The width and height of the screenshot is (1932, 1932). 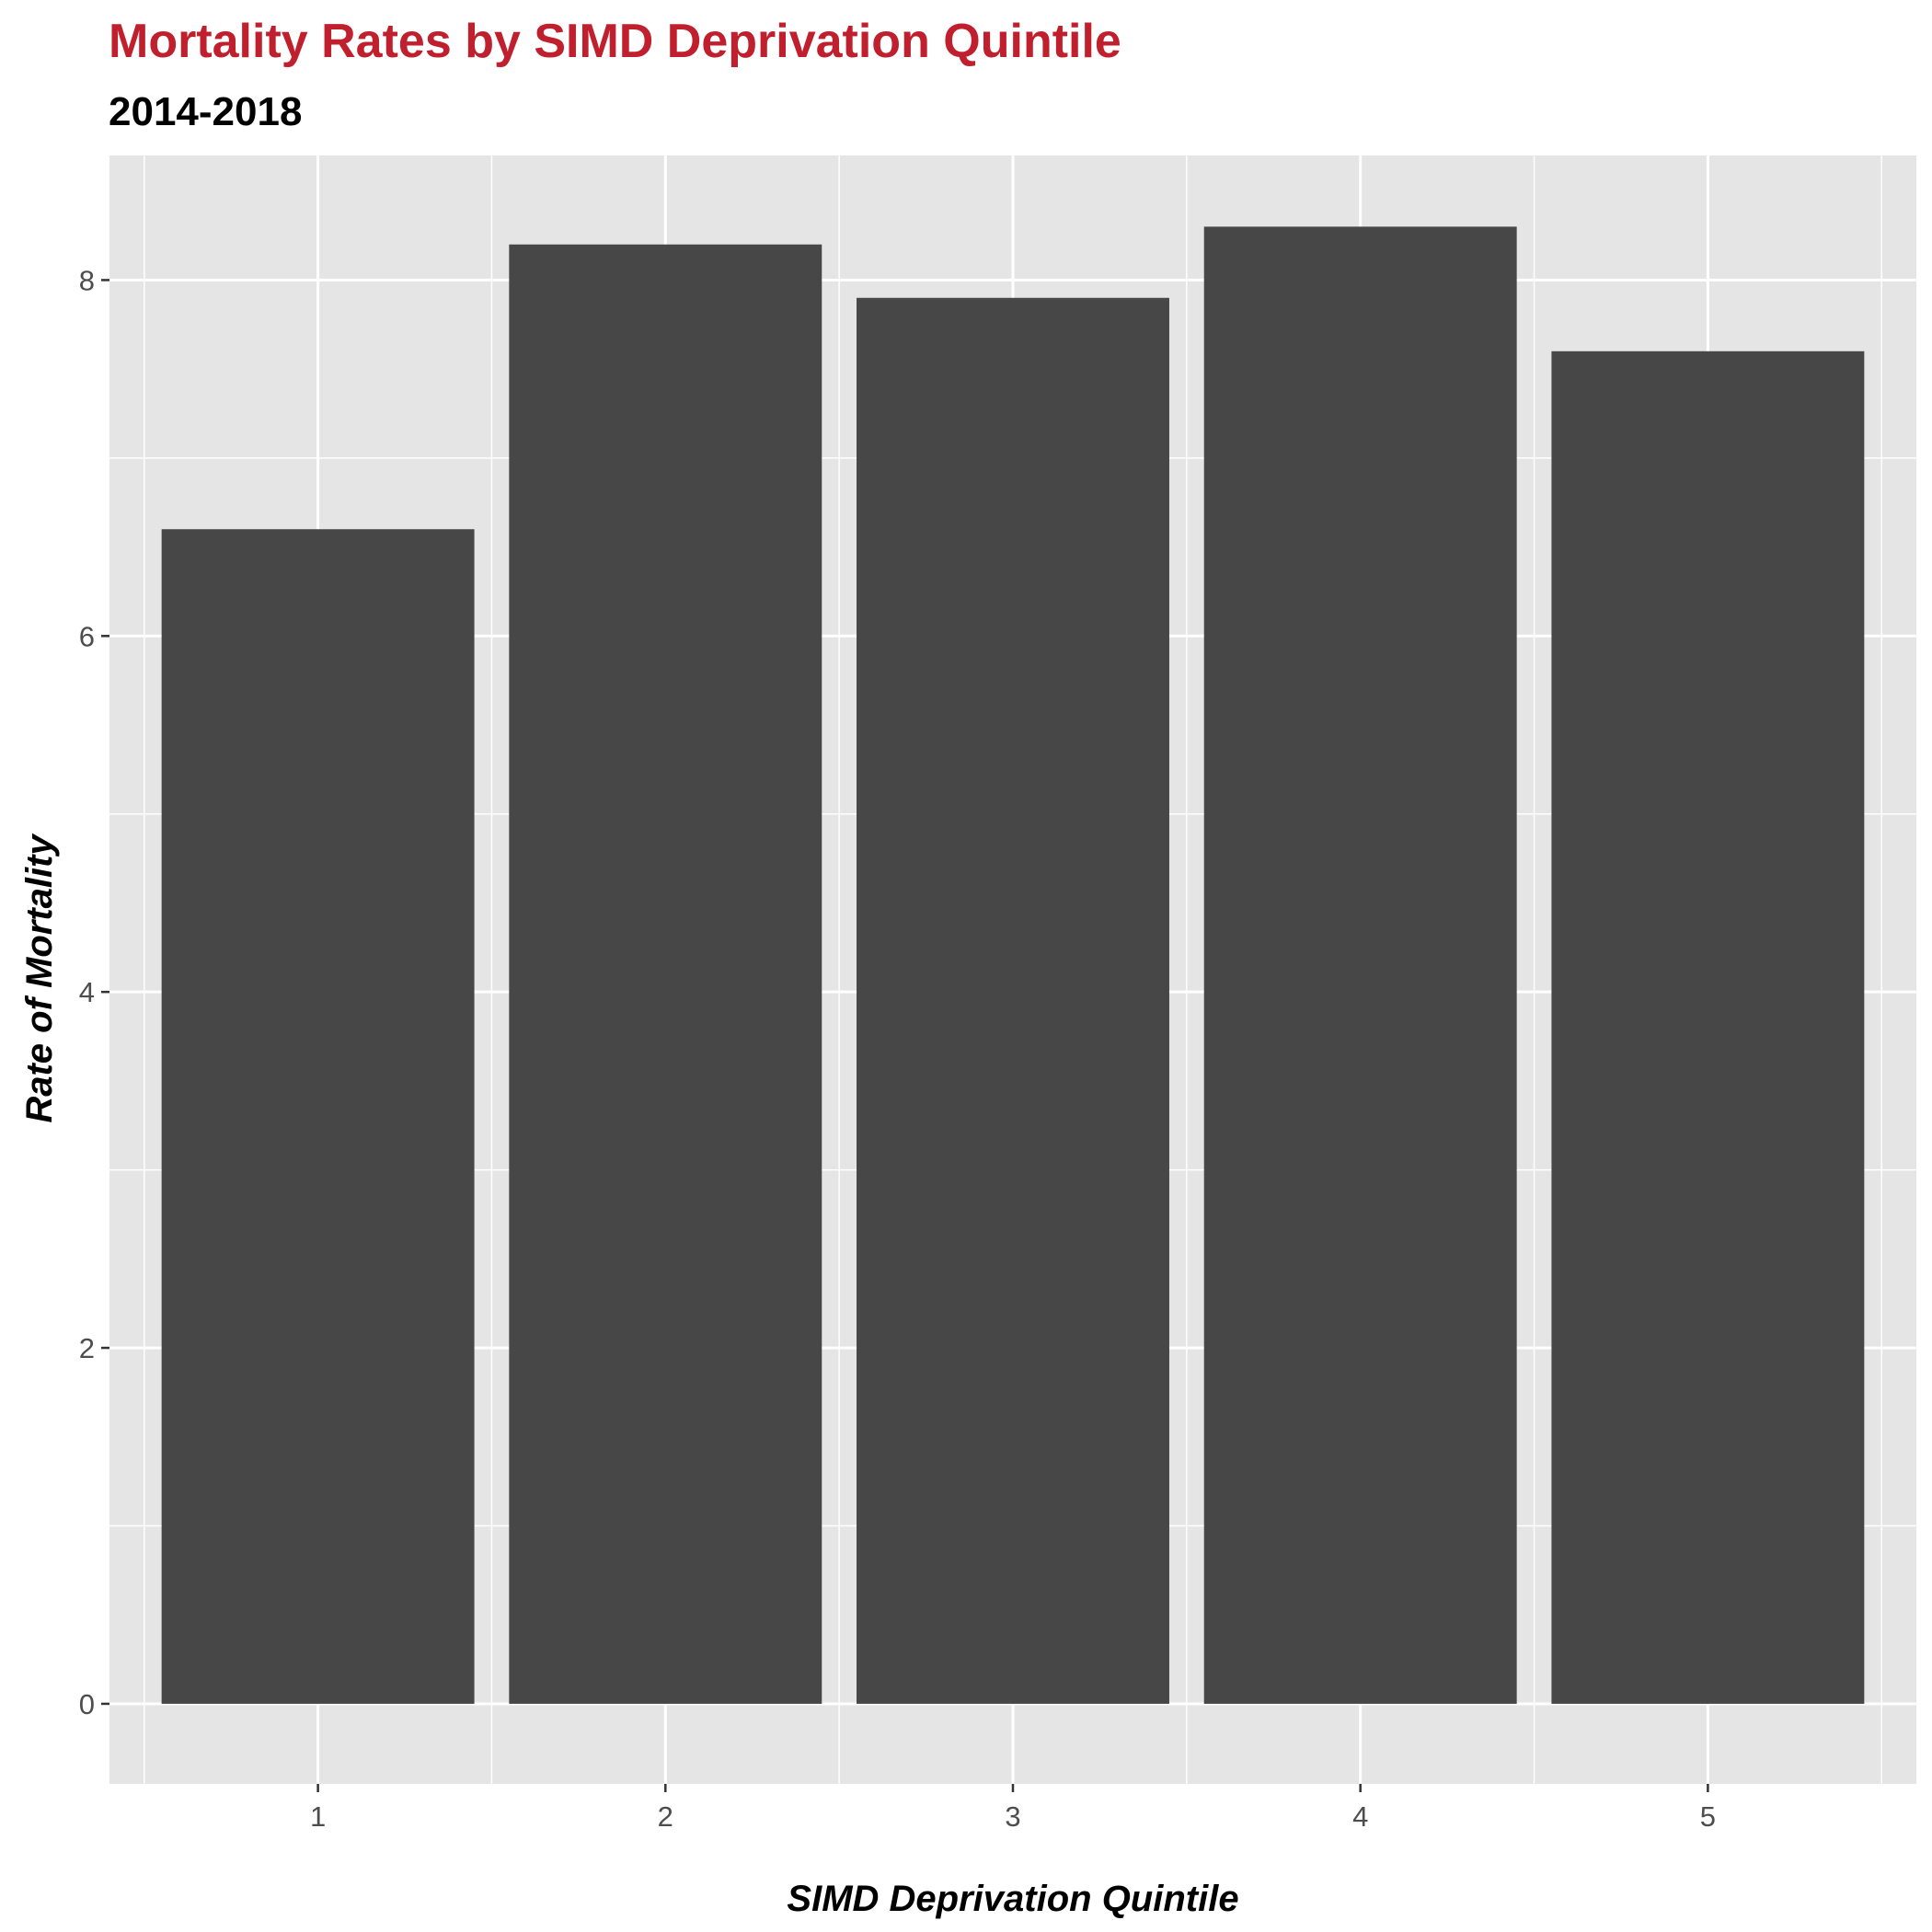 What do you see at coordinates (39, 978) in the screenshot?
I see `y-axis-label: Rate of Mortality` at bounding box center [39, 978].